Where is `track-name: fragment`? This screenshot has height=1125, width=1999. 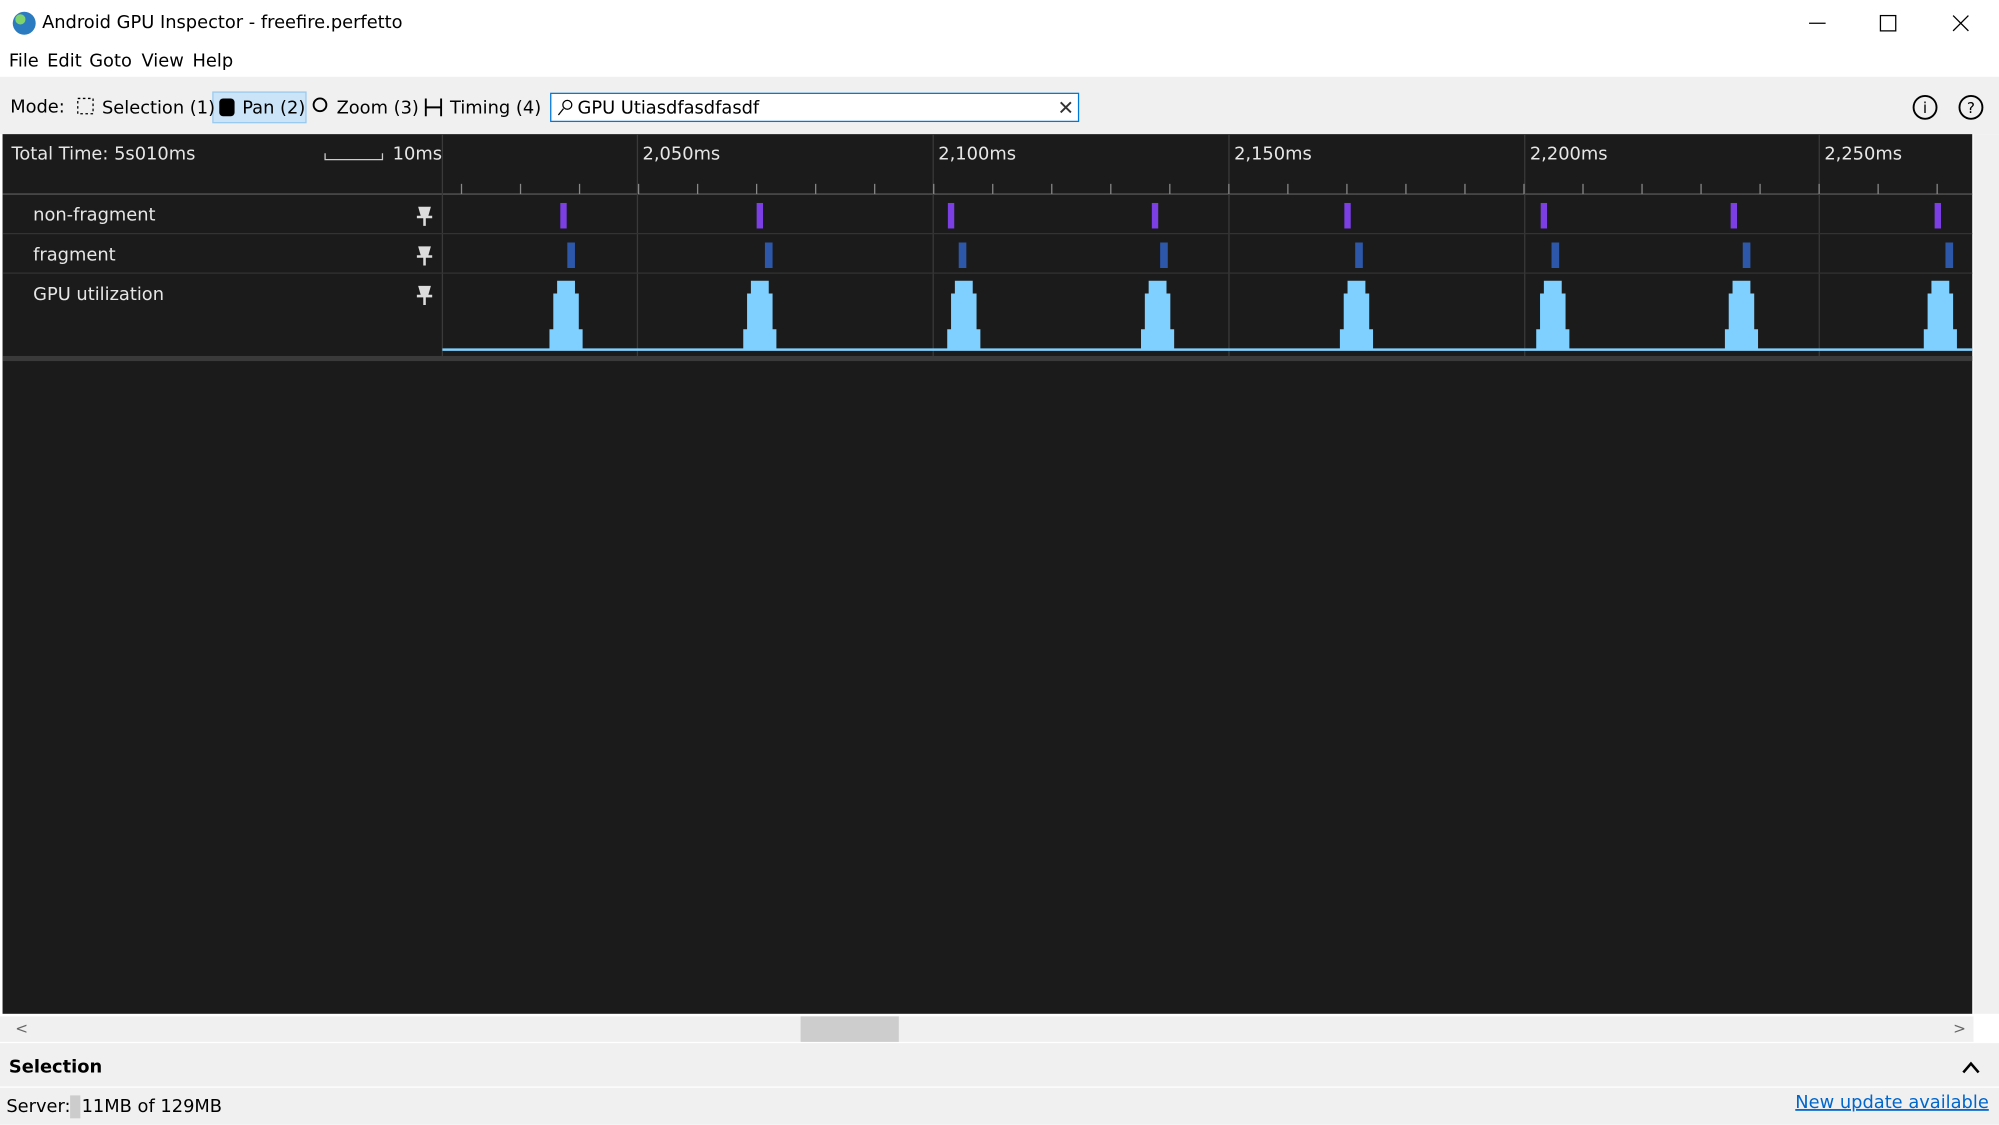 track-name: fragment is located at coordinates (74, 254).